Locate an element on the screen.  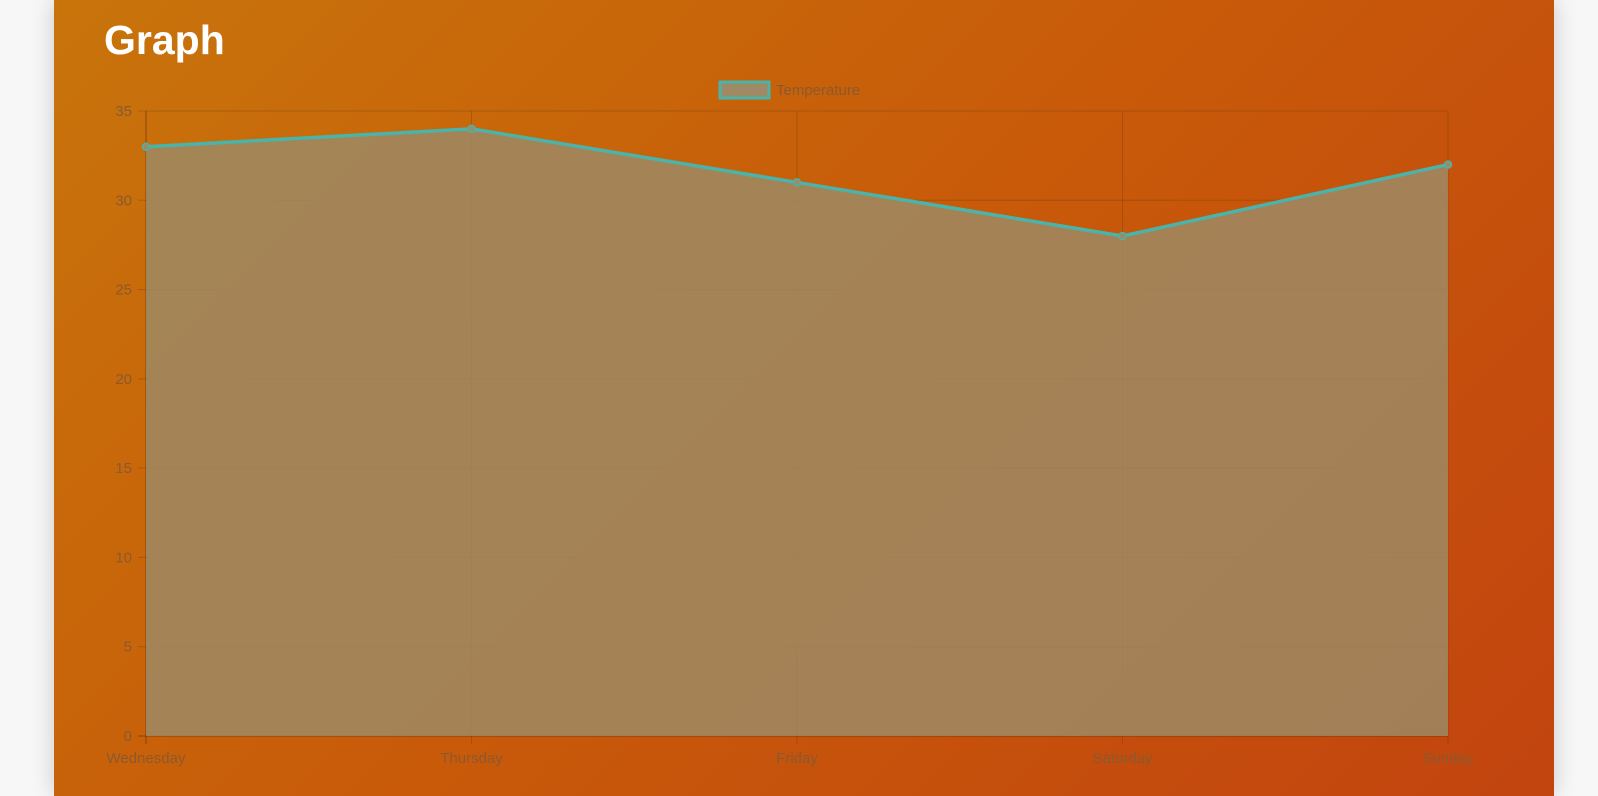
page-title: Graph is located at coordinates (164, 40).